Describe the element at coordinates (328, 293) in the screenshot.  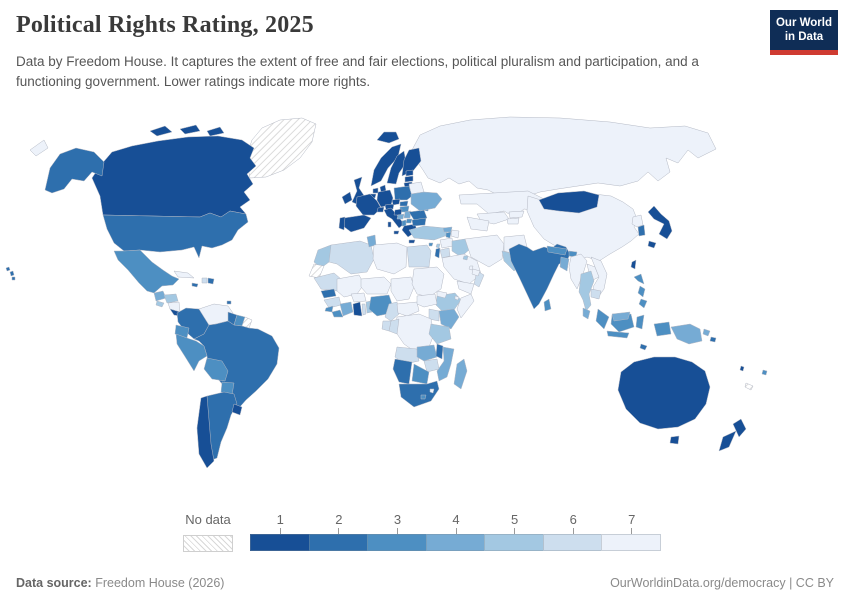
I see `country-senegal` at that location.